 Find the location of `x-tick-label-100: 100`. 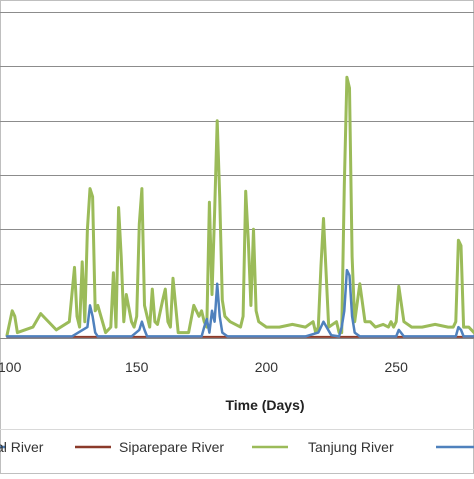

x-tick-label-100: 100 is located at coordinates (11, 367).